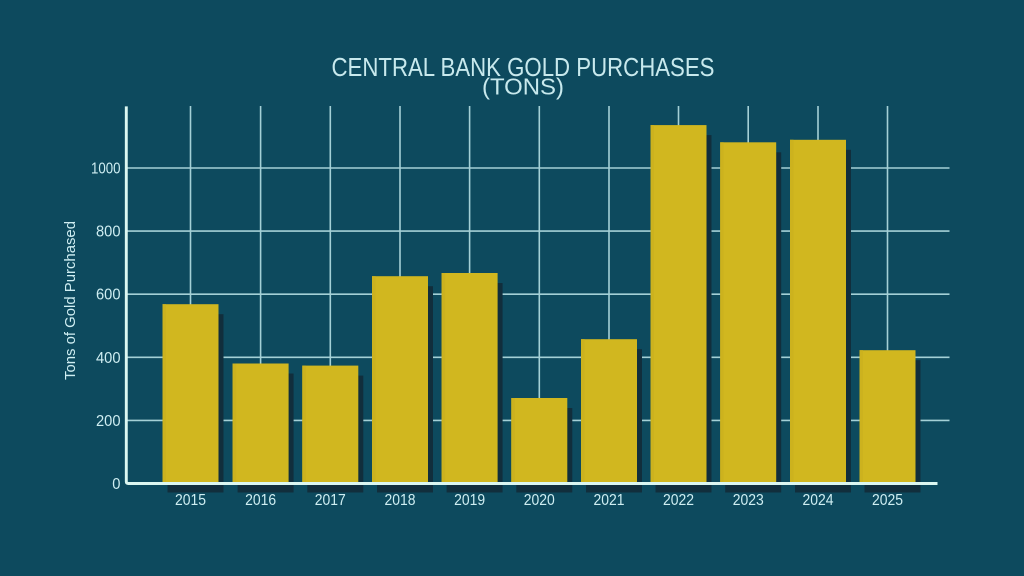  What do you see at coordinates (260, 500) in the screenshot?
I see `svg-text: 2016` at bounding box center [260, 500].